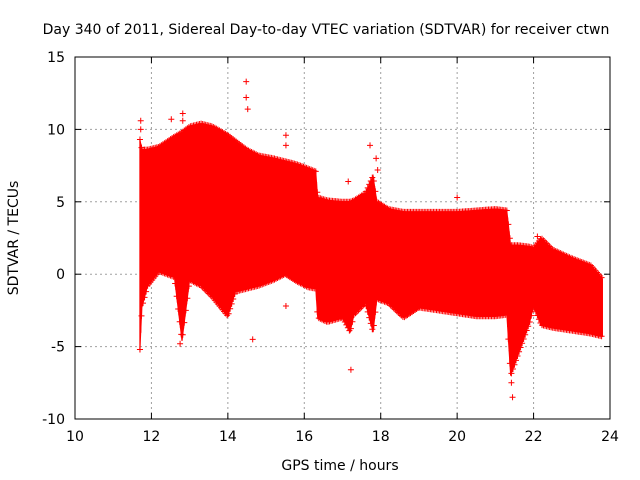  What do you see at coordinates (381, 437) in the screenshot?
I see `x-tick-label: 18` at bounding box center [381, 437].